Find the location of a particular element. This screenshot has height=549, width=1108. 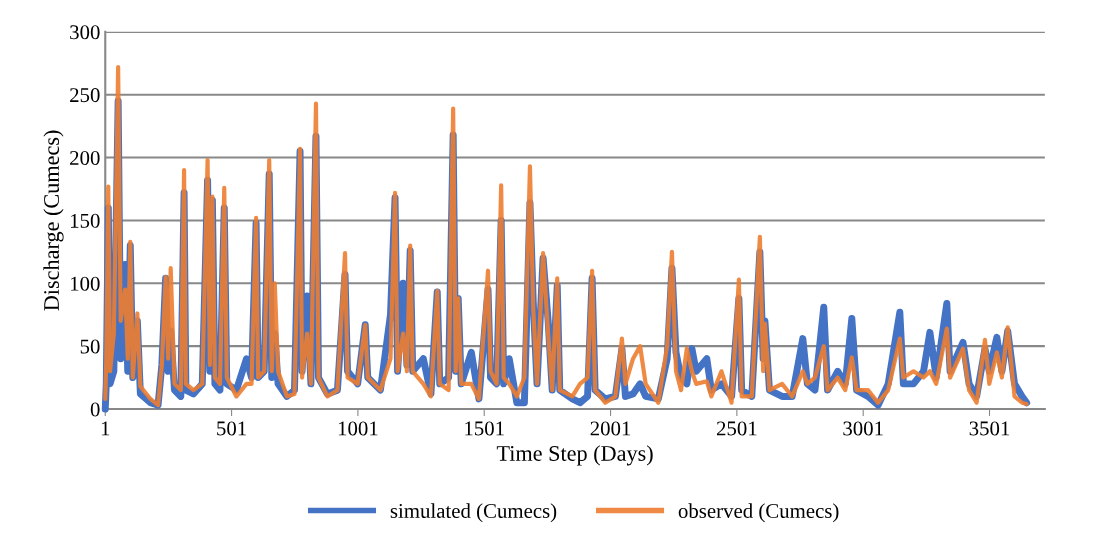

x-tick-label: 3001 is located at coordinates (863, 428).